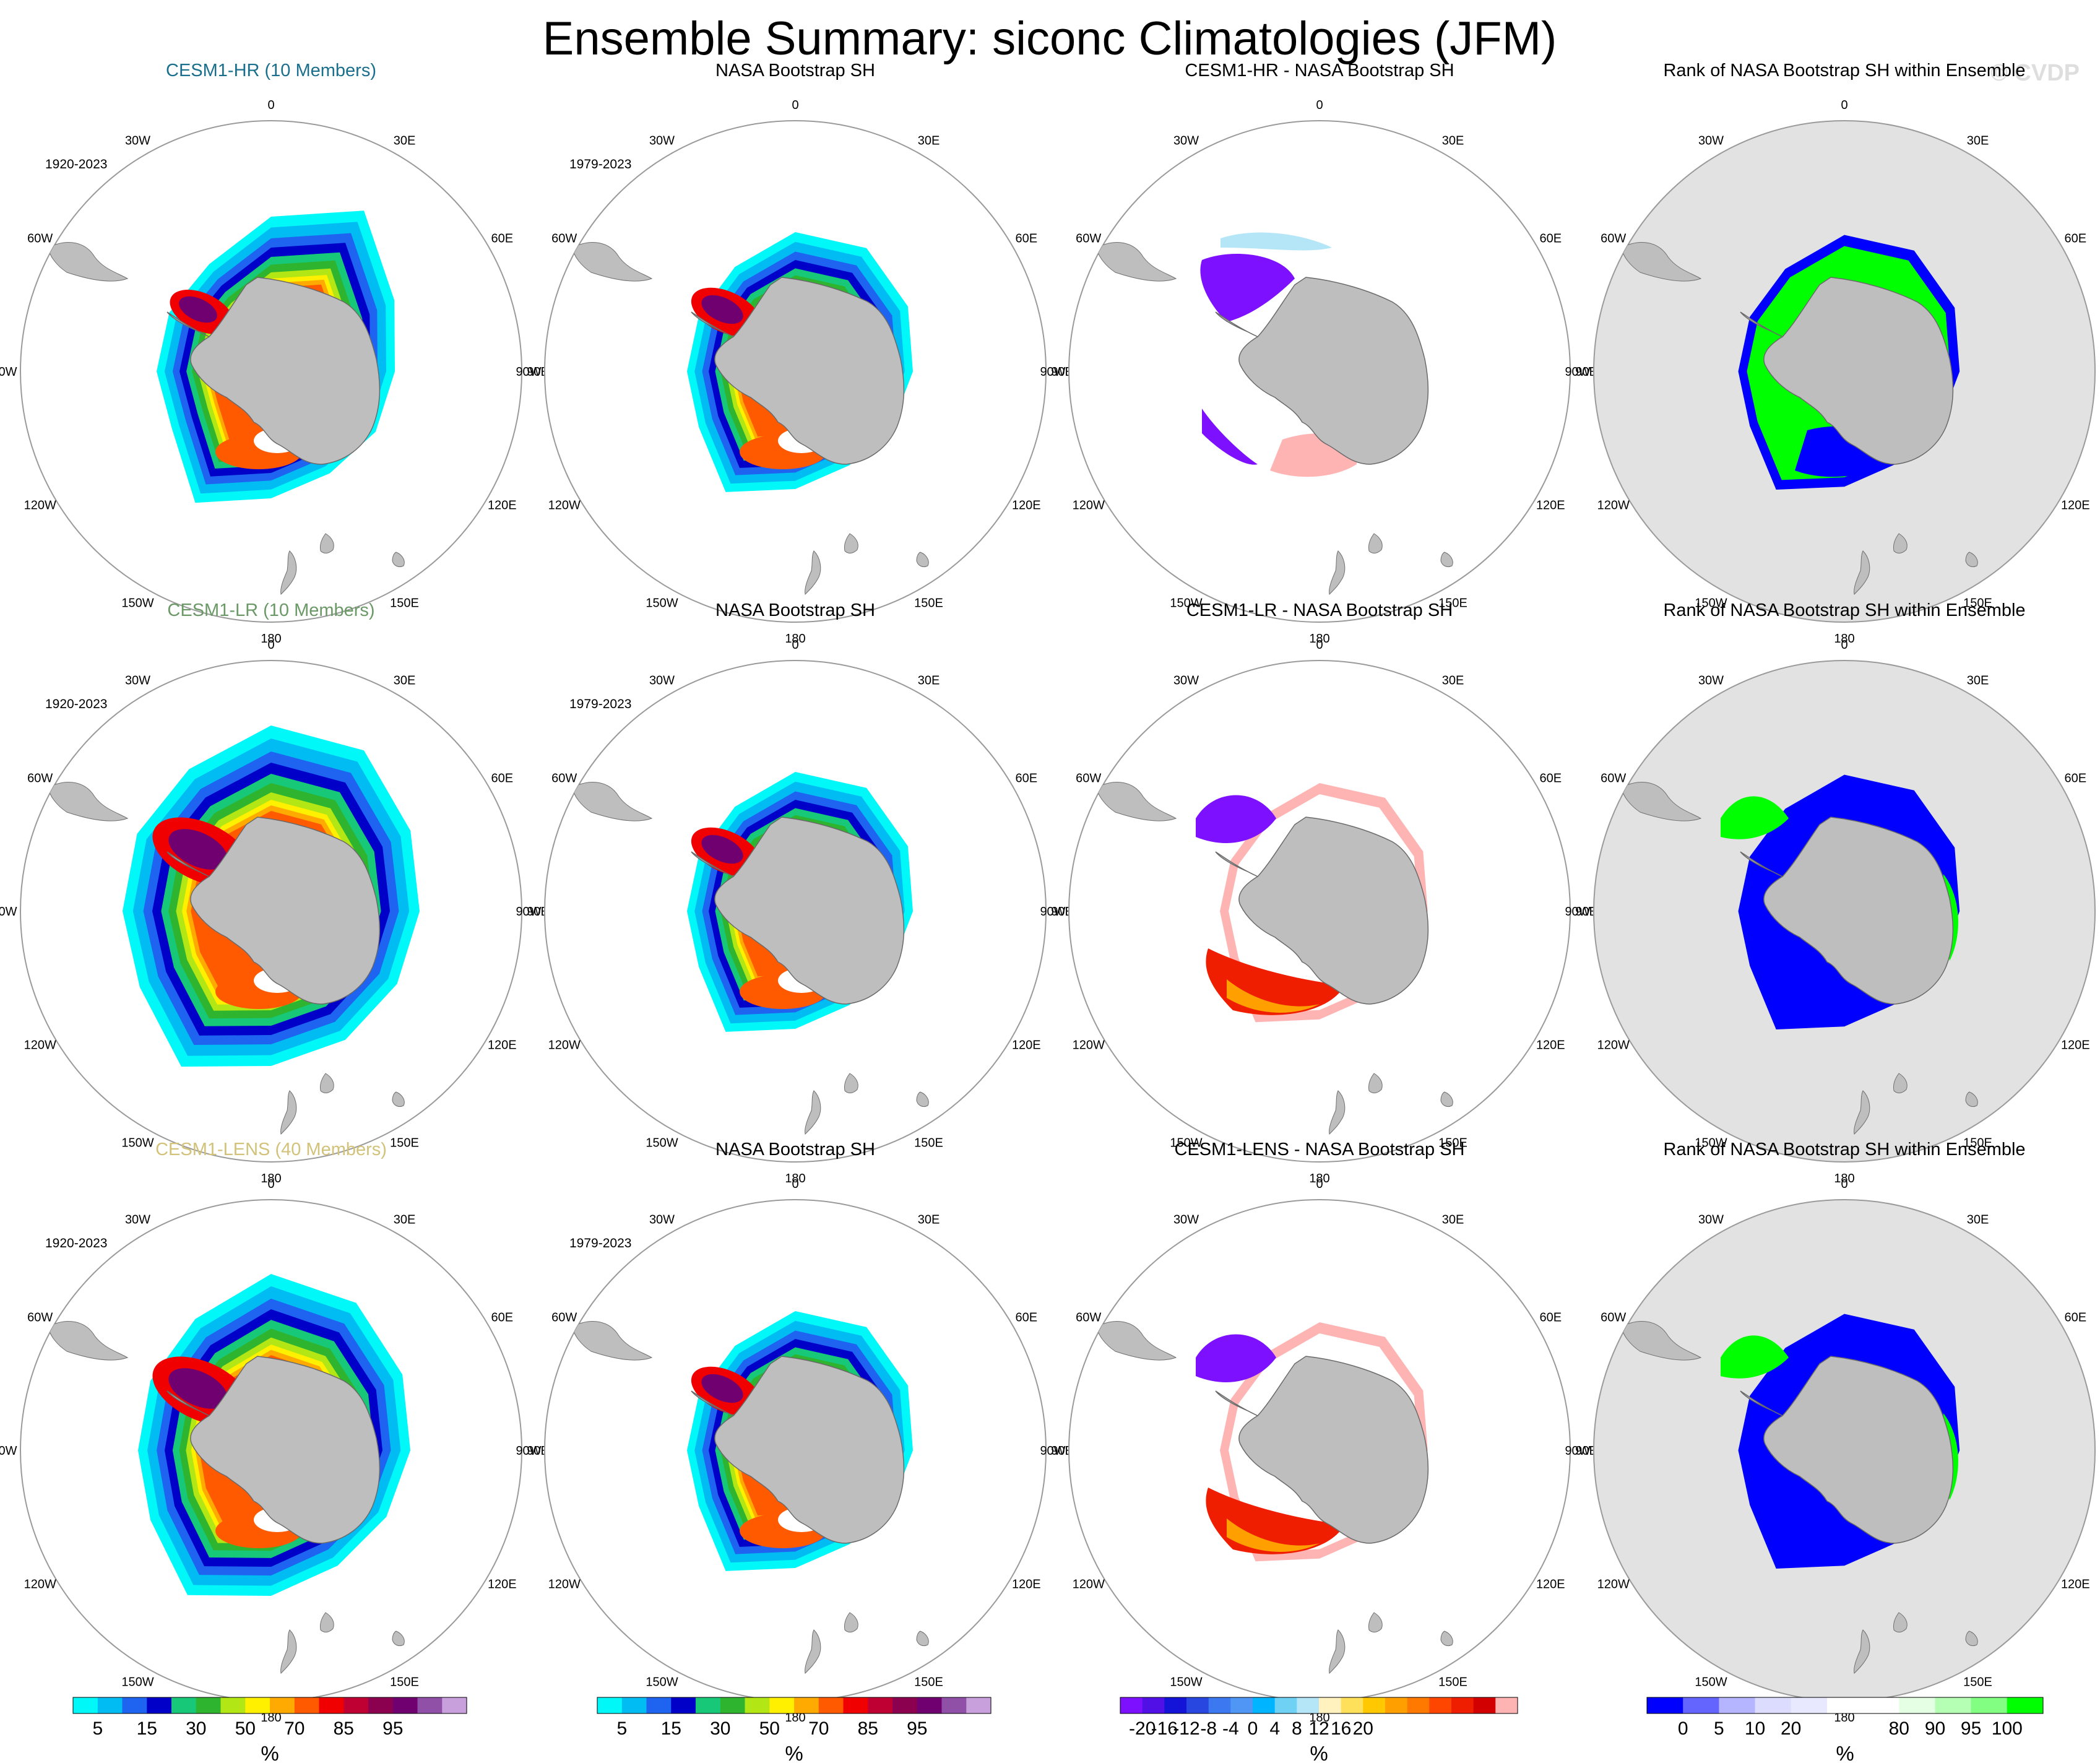 The image size is (2100, 1763). Describe the element at coordinates (1230, 437) in the screenshot. I see `diff-amundsen` at that location.